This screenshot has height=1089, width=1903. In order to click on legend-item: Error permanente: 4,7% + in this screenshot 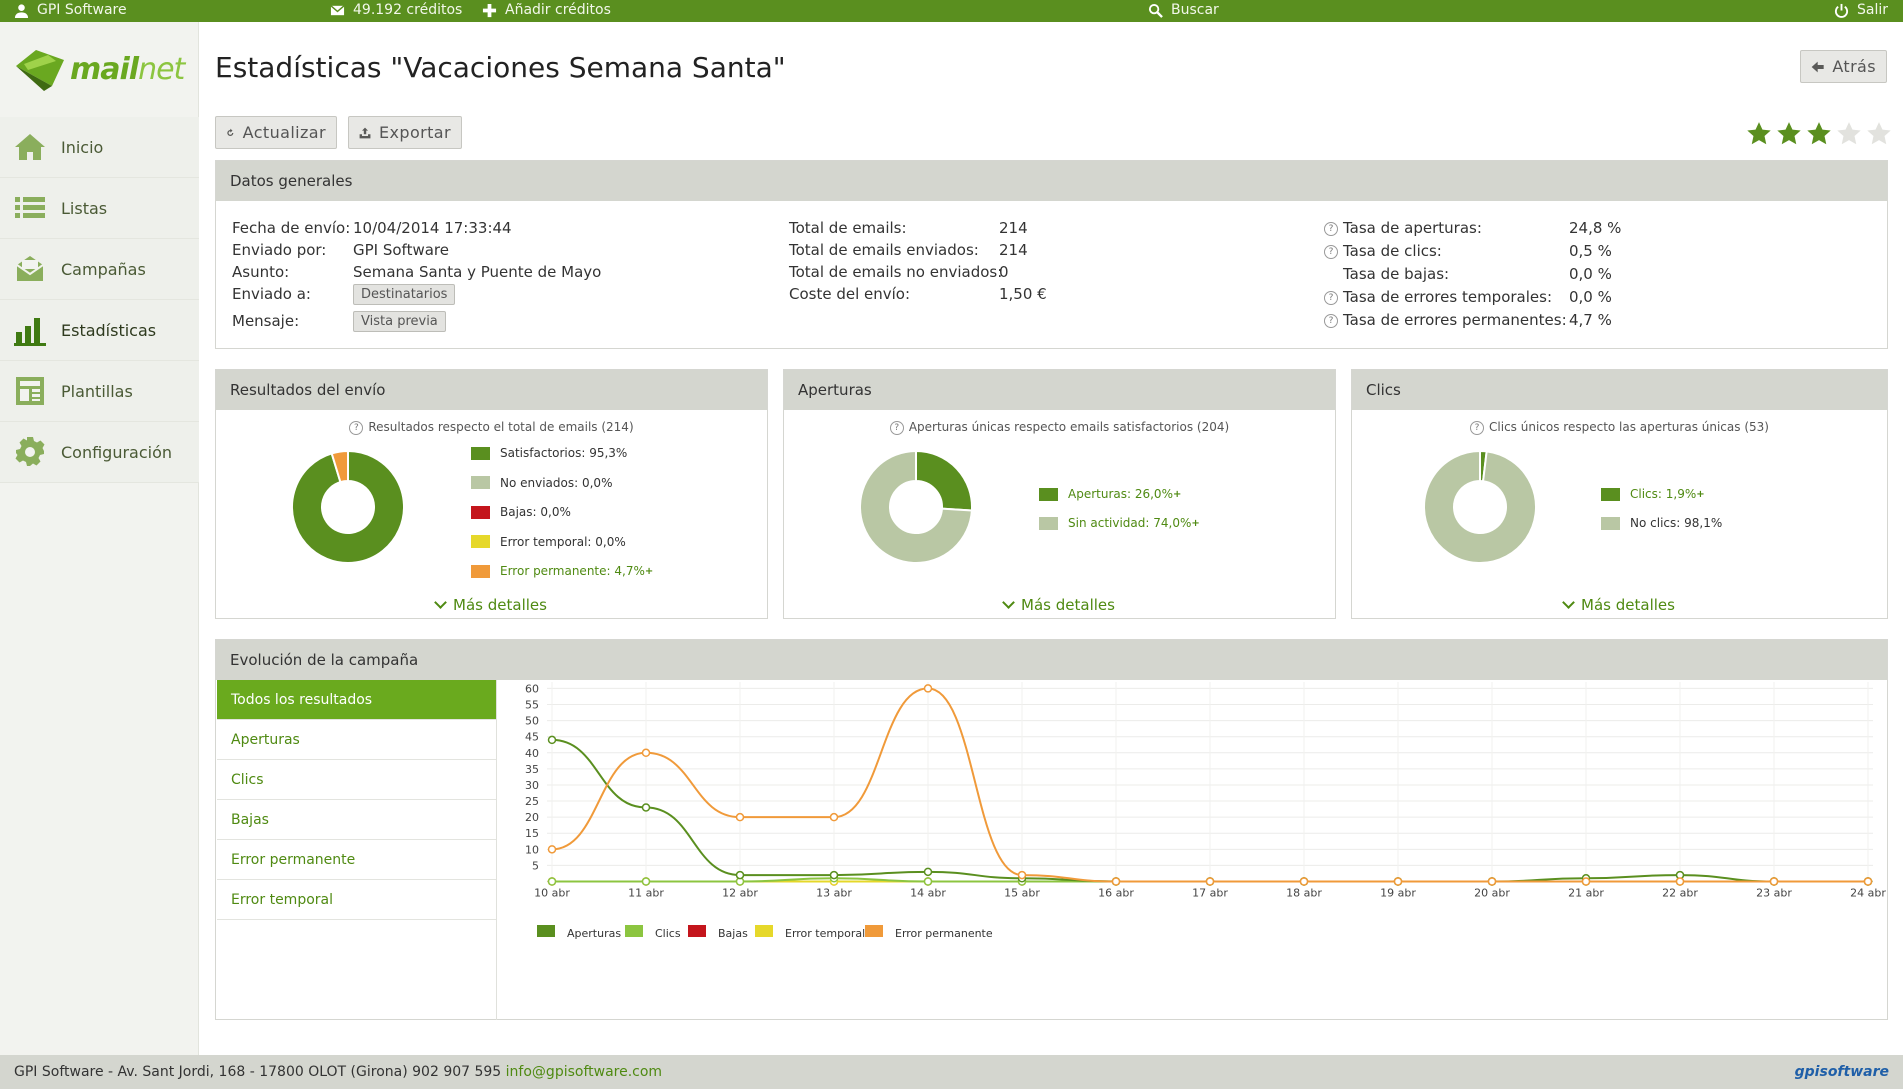, I will do `click(562, 571)`.